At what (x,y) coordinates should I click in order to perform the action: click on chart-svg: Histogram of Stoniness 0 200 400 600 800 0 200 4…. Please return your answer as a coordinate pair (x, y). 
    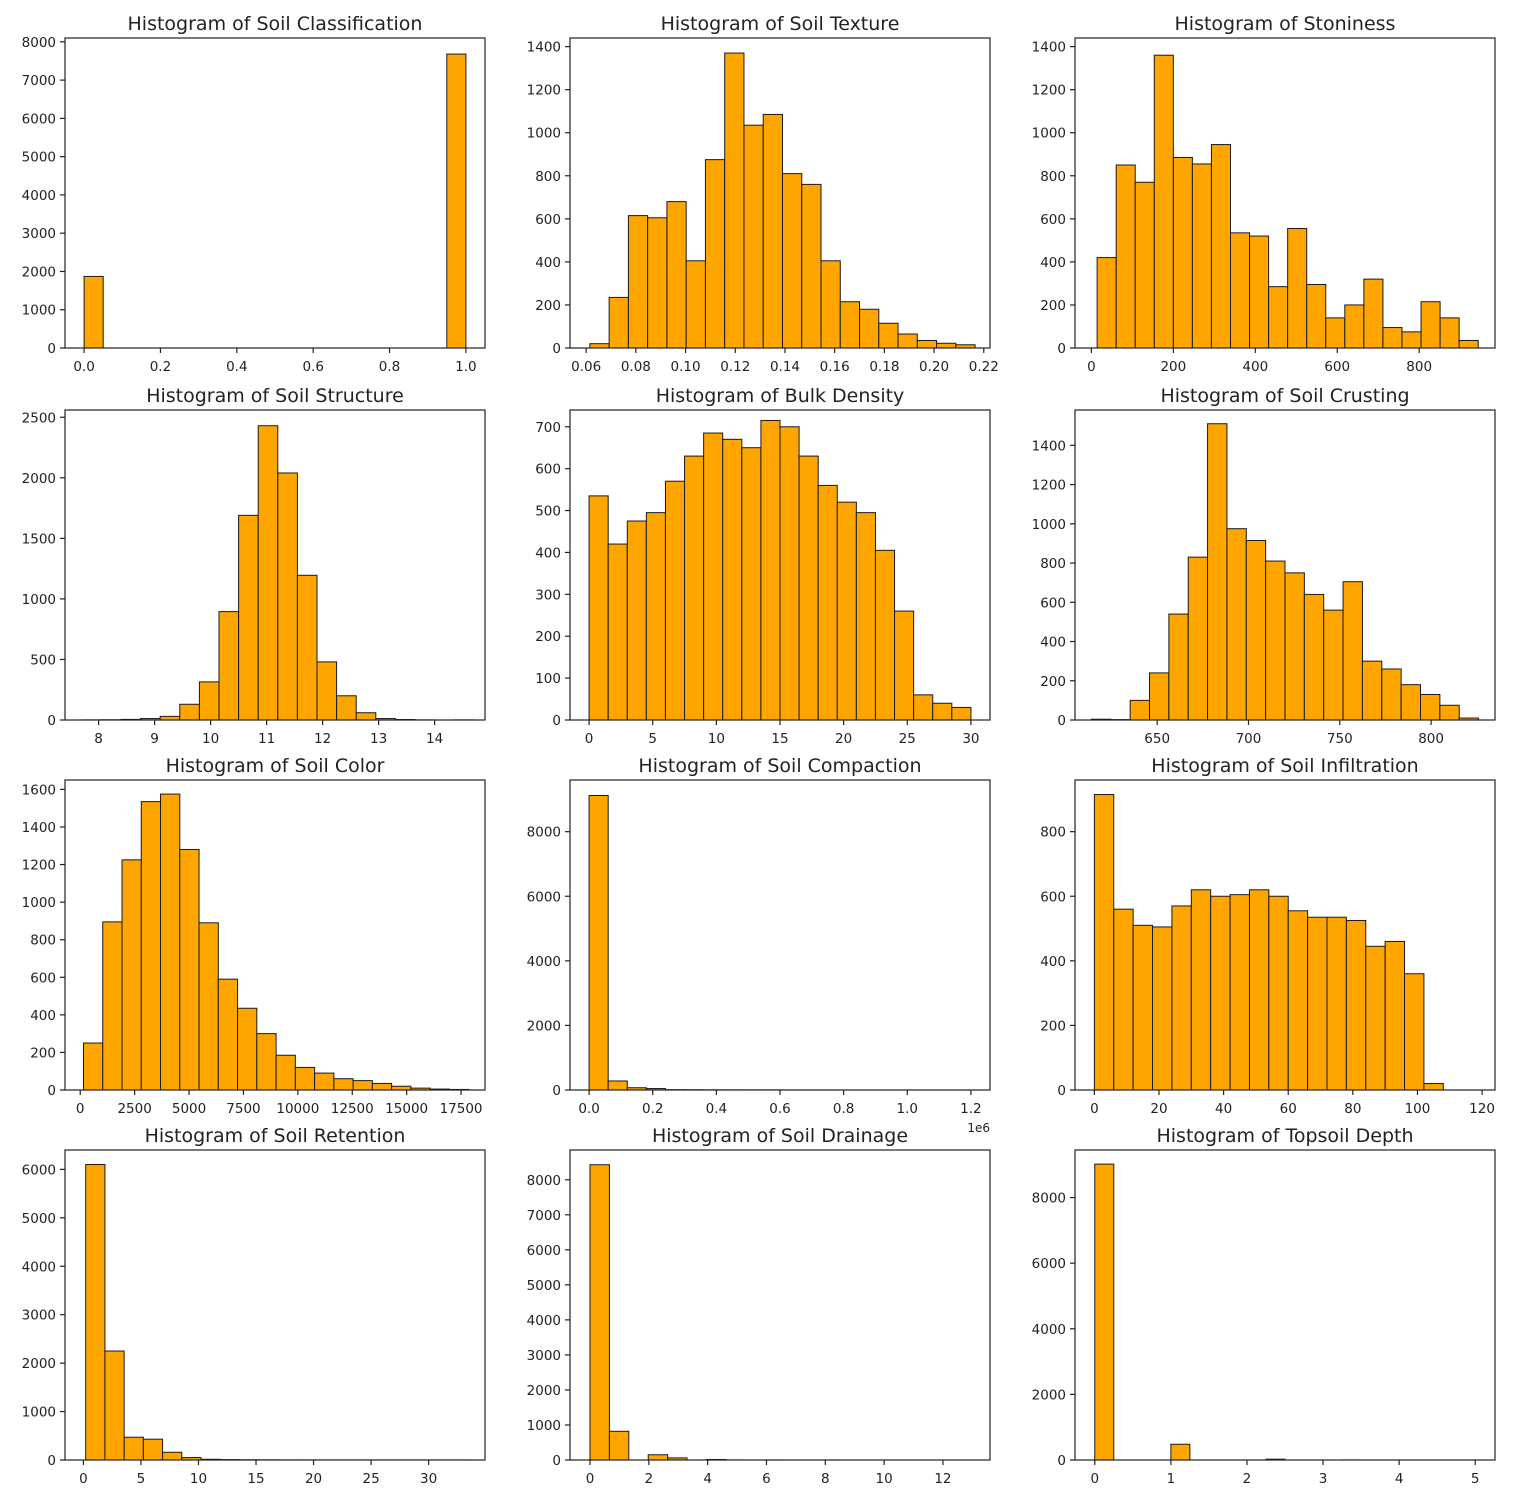
    Looking at the image, I should click on (1264, 194).